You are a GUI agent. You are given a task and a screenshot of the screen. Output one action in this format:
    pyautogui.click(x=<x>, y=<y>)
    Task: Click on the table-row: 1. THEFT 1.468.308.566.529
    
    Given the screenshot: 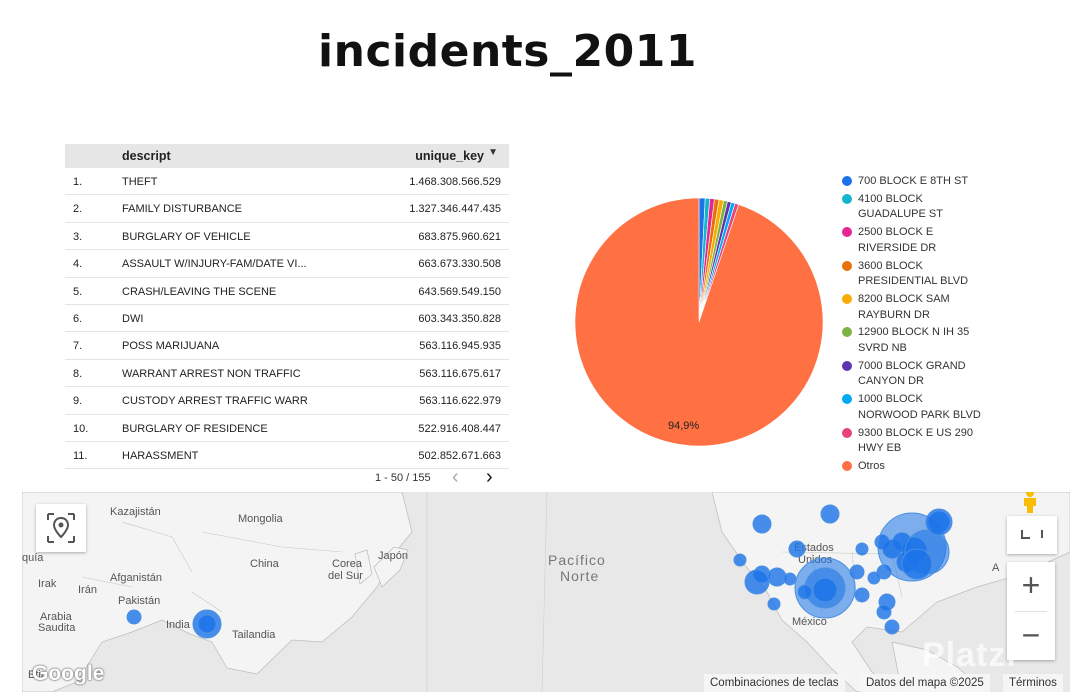 What is the action you would take?
    pyautogui.click(x=287, y=182)
    